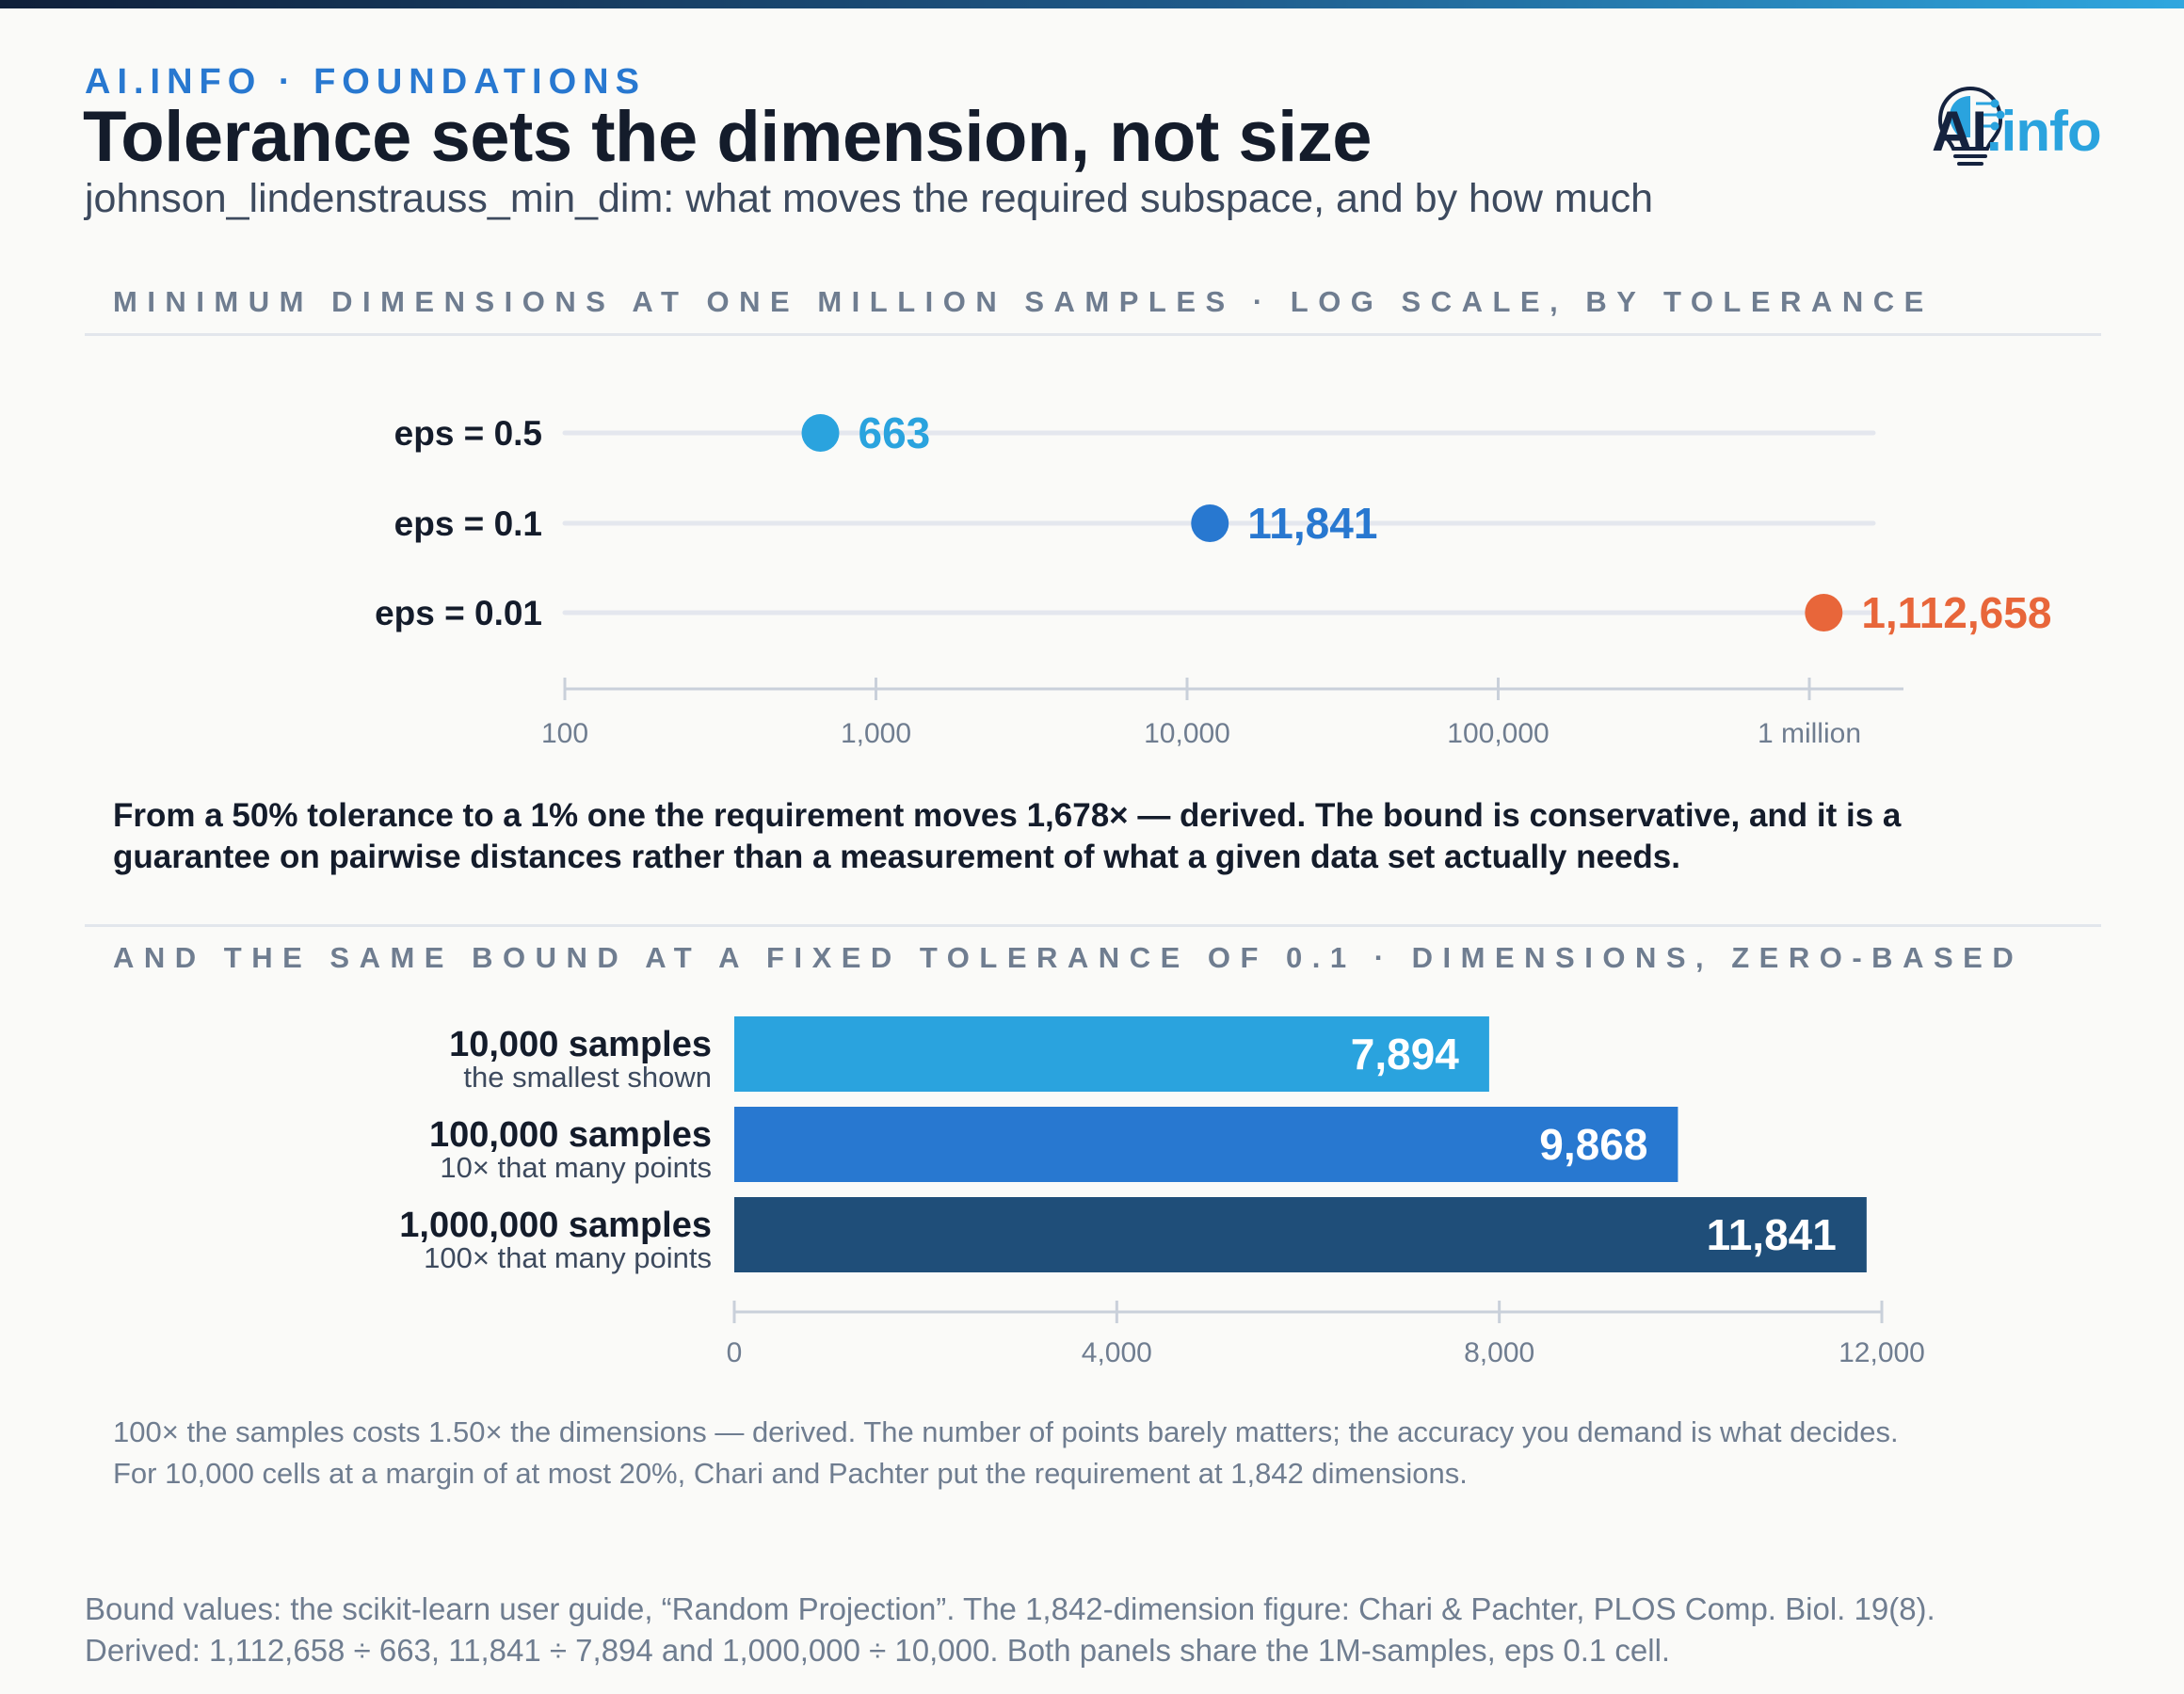 This screenshot has height=1694, width=2184. Describe the element at coordinates (1593, 1144) in the screenshot. I see `bar-value-label: 9,868` at that location.